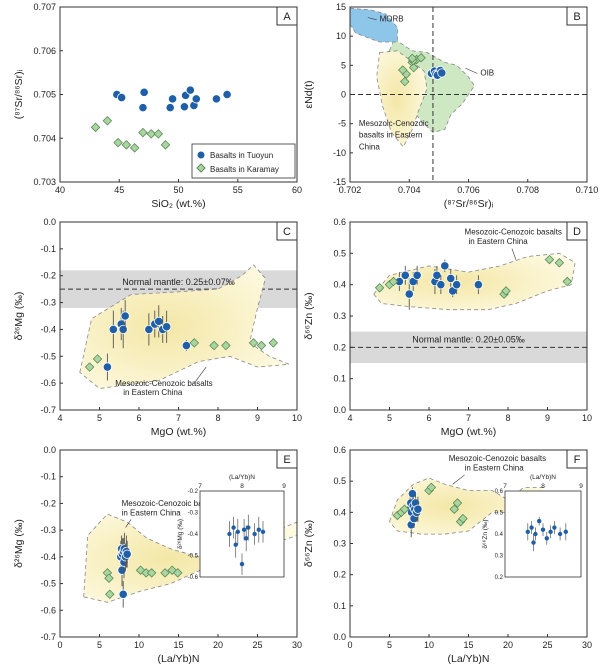 The width and height of the screenshot is (600, 670). Describe the element at coordinates (48, 356) in the screenshot. I see `y-tick-label: -0.5` at that location.